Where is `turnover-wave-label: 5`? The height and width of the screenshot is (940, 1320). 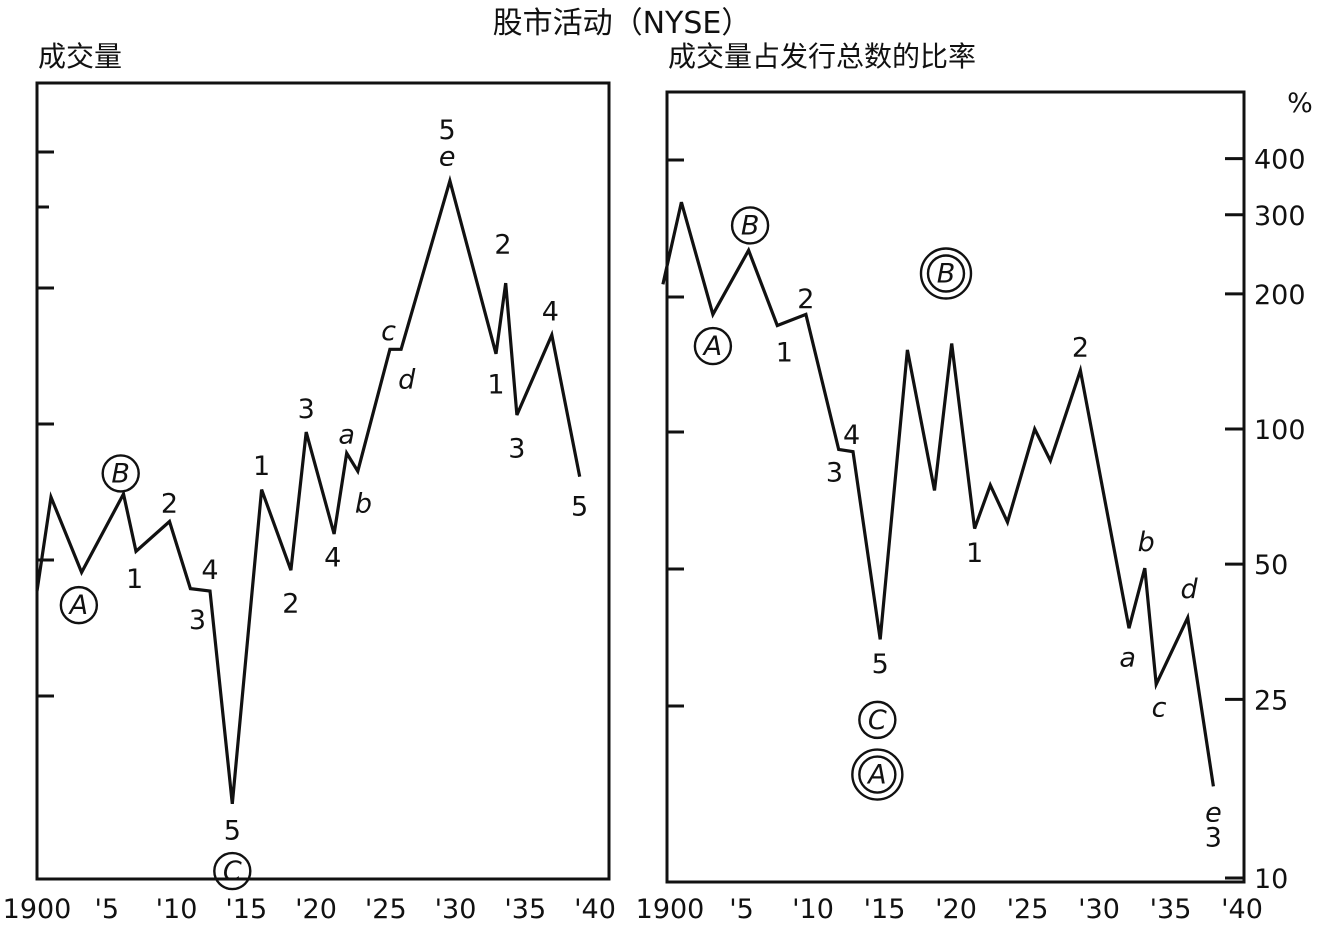 turnover-wave-label: 5 is located at coordinates (880, 664).